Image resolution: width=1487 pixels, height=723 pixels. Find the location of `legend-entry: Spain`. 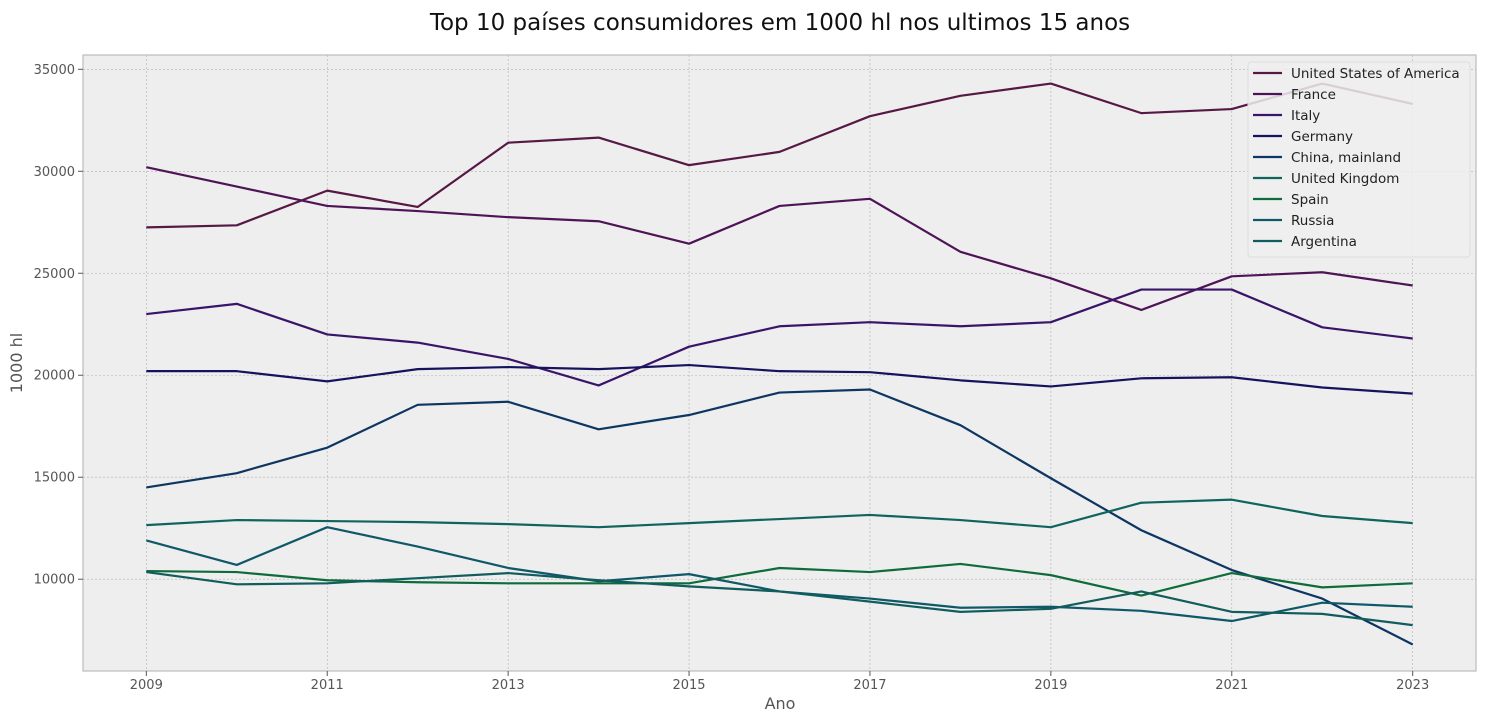

legend-entry: Spain is located at coordinates (1310, 200).